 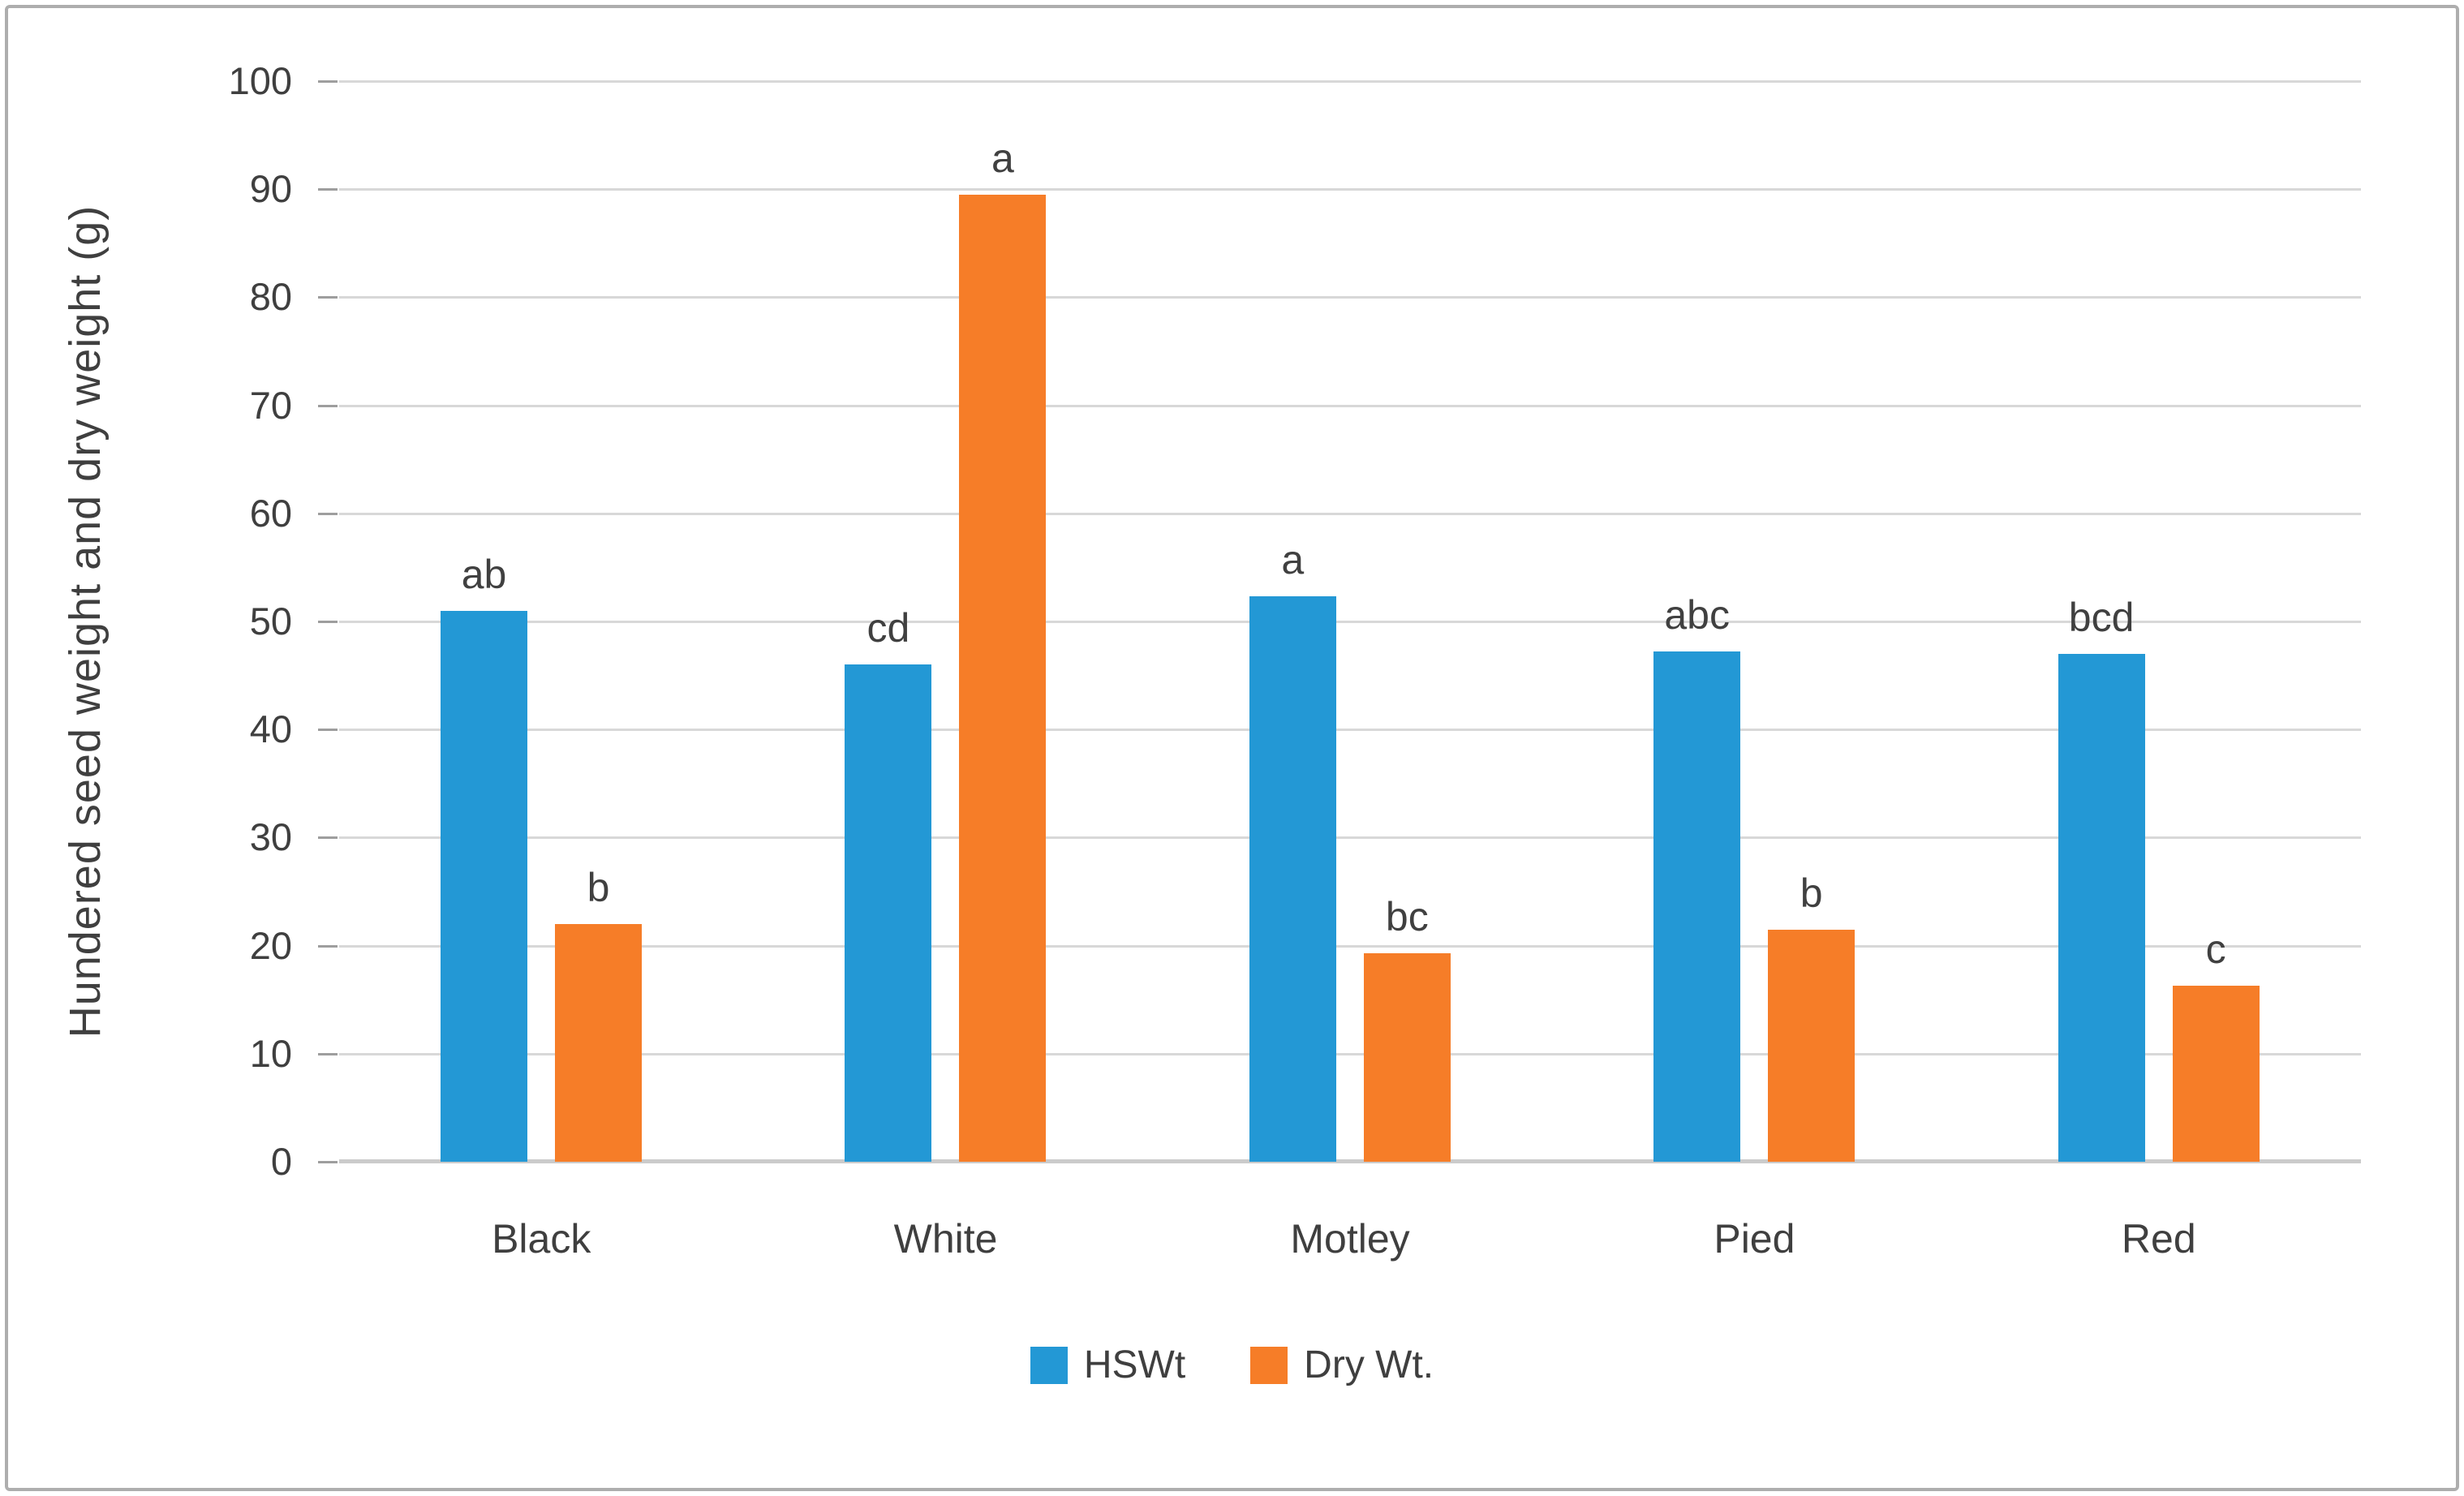 I want to click on legend-swatch-drywt, so click(x=1269, y=1365).